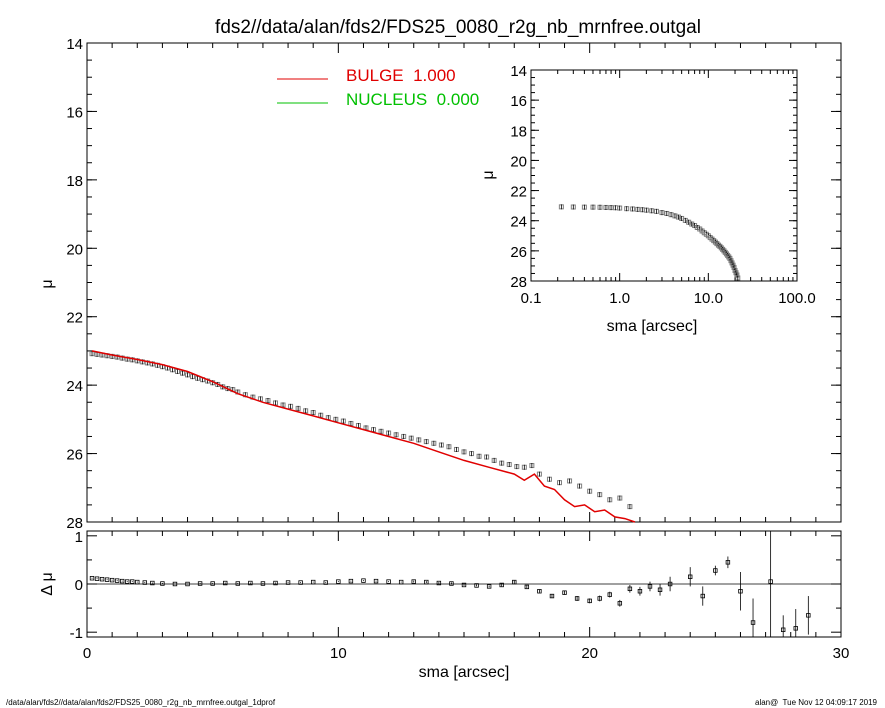 This screenshot has height=708, width=885. I want to click on legend-bulge-label: BULGE 1.000, so click(401, 75).